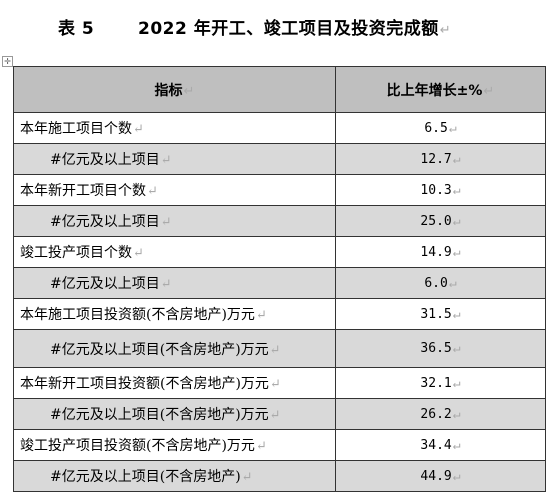 Image resolution: width=550 pixels, height=501 pixels. Describe the element at coordinates (440, 348) in the screenshot. I see `row-growth-value: 36.5↵` at that location.